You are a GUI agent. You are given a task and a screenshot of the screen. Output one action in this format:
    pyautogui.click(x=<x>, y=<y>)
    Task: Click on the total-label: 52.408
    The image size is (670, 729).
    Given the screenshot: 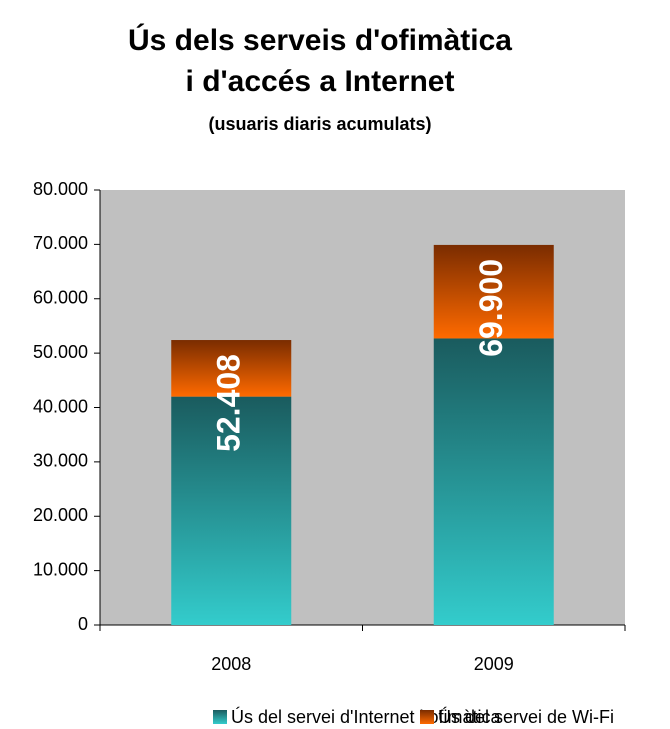 What is the action you would take?
    pyautogui.click(x=229, y=403)
    